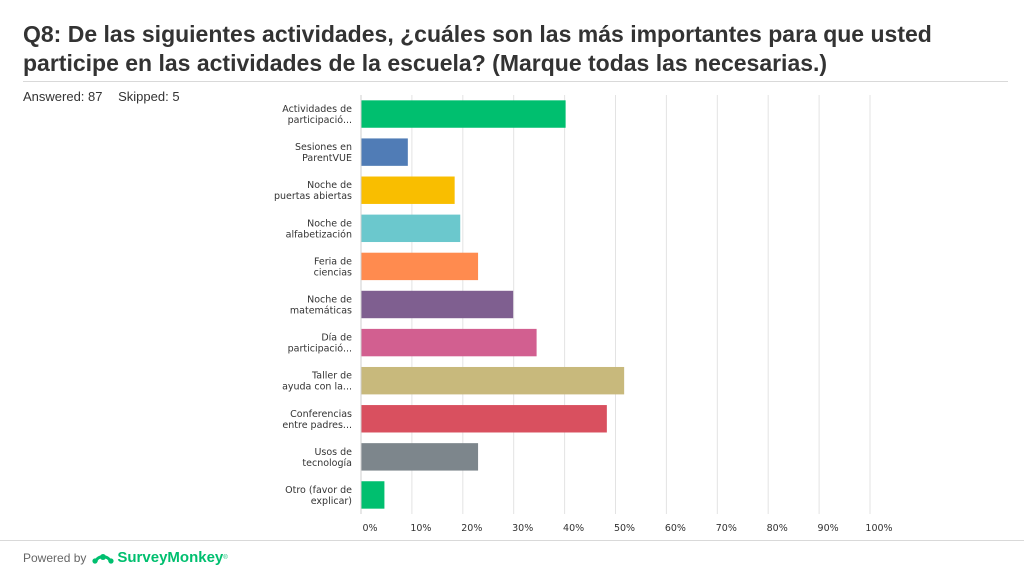 The image size is (1024, 576). Describe the element at coordinates (323, 147) in the screenshot. I see `category-label: Sesiones en` at that location.